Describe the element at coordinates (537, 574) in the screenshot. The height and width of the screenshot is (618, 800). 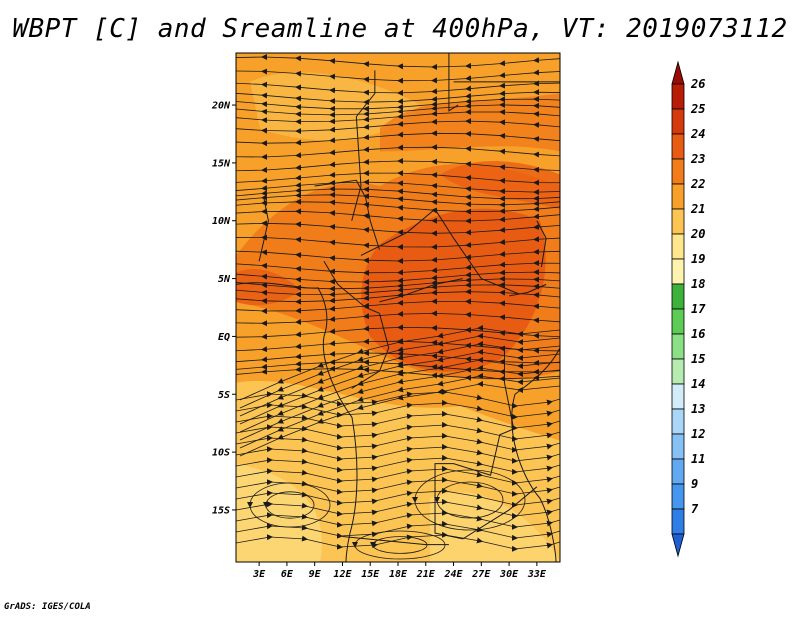
I see `lon-tick-label: 33E` at that location.